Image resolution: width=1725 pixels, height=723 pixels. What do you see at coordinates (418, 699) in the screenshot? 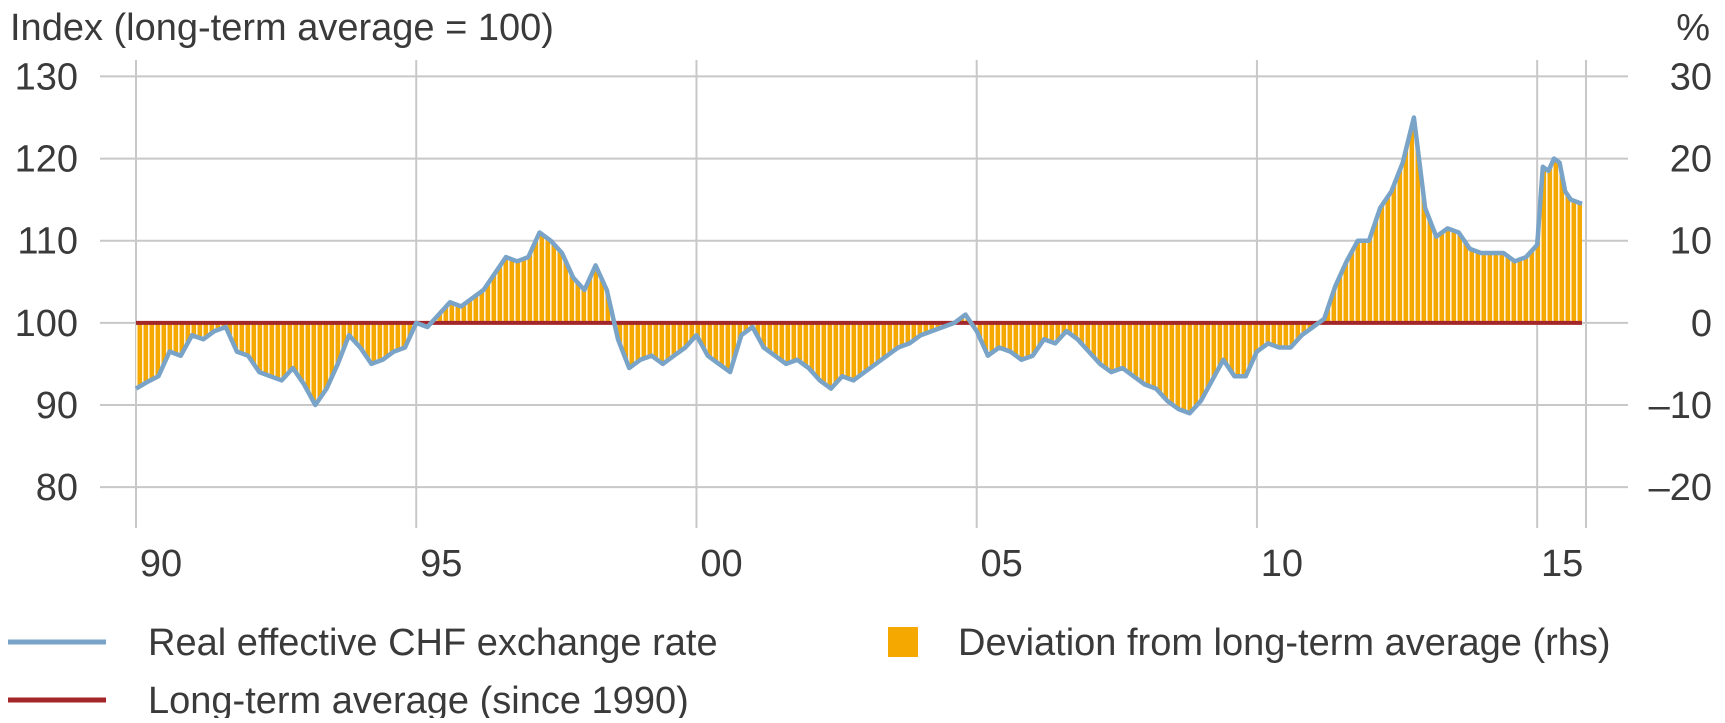
I see `legend-label: Long-term average (since 1990)` at bounding box center [418, 699].